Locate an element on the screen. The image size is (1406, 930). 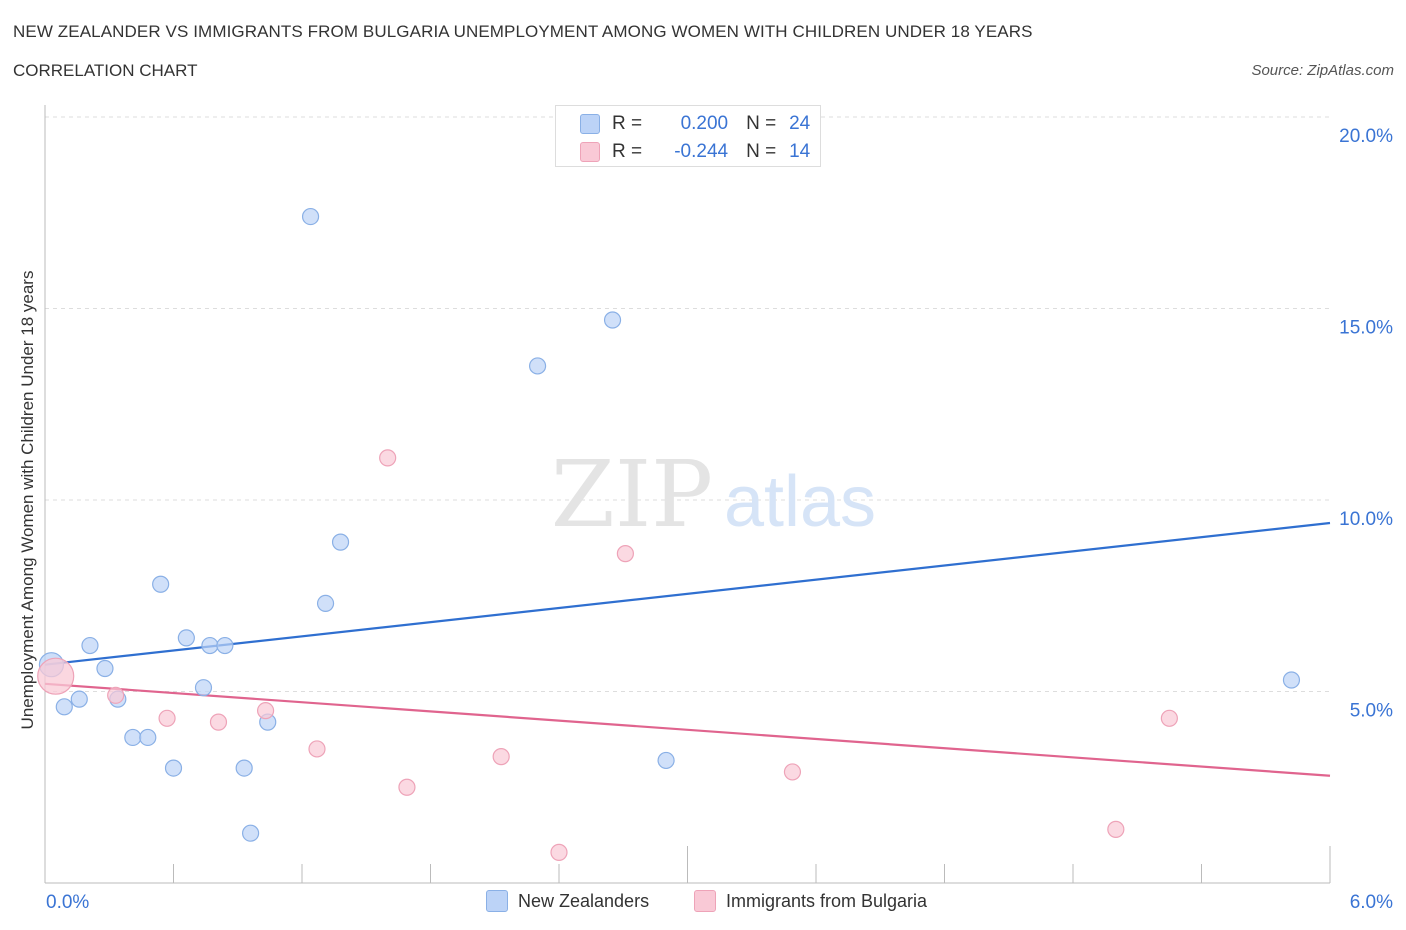
legend-n-value: 14 is located at coordinates (800, 151).